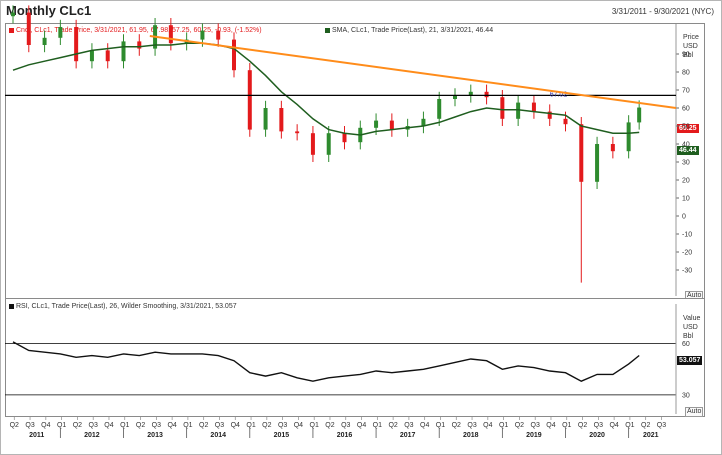 The image size is (722, 455). Describe the element at coordinates (688, 150) in the screenshot. I see `sma-value-badge: 46.44` at that location.